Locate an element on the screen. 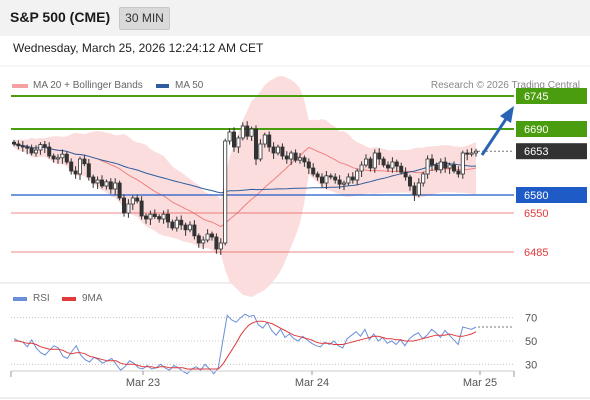  x-tick-label: Mar 24 is located at coordinates (312, 383).